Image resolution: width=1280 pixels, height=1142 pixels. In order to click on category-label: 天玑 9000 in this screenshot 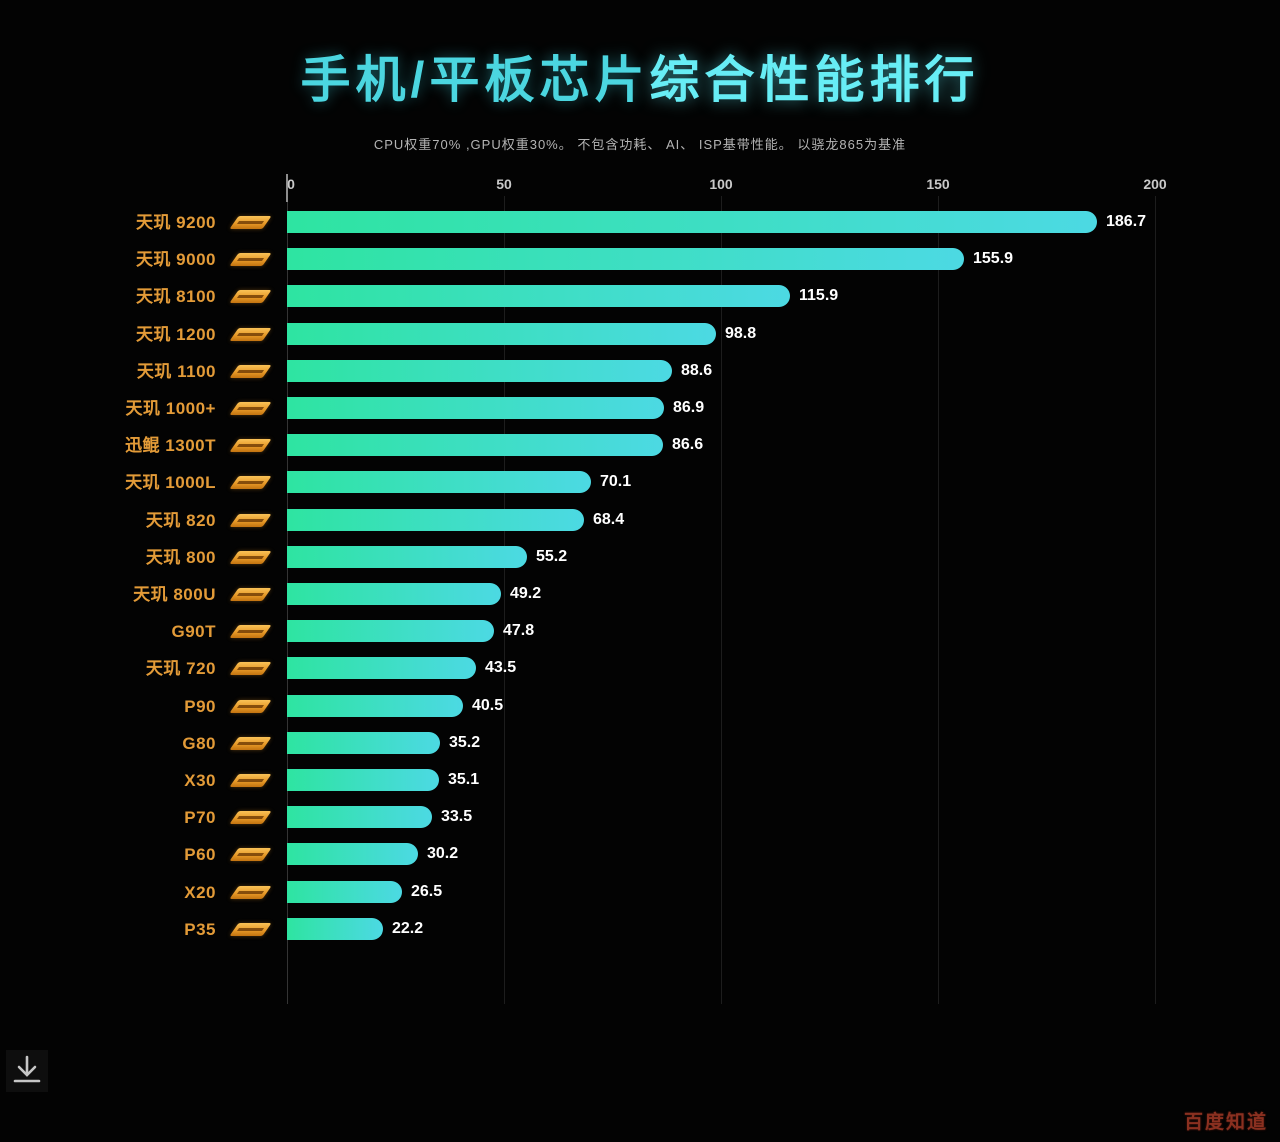, I will do `click(175, 260)`.